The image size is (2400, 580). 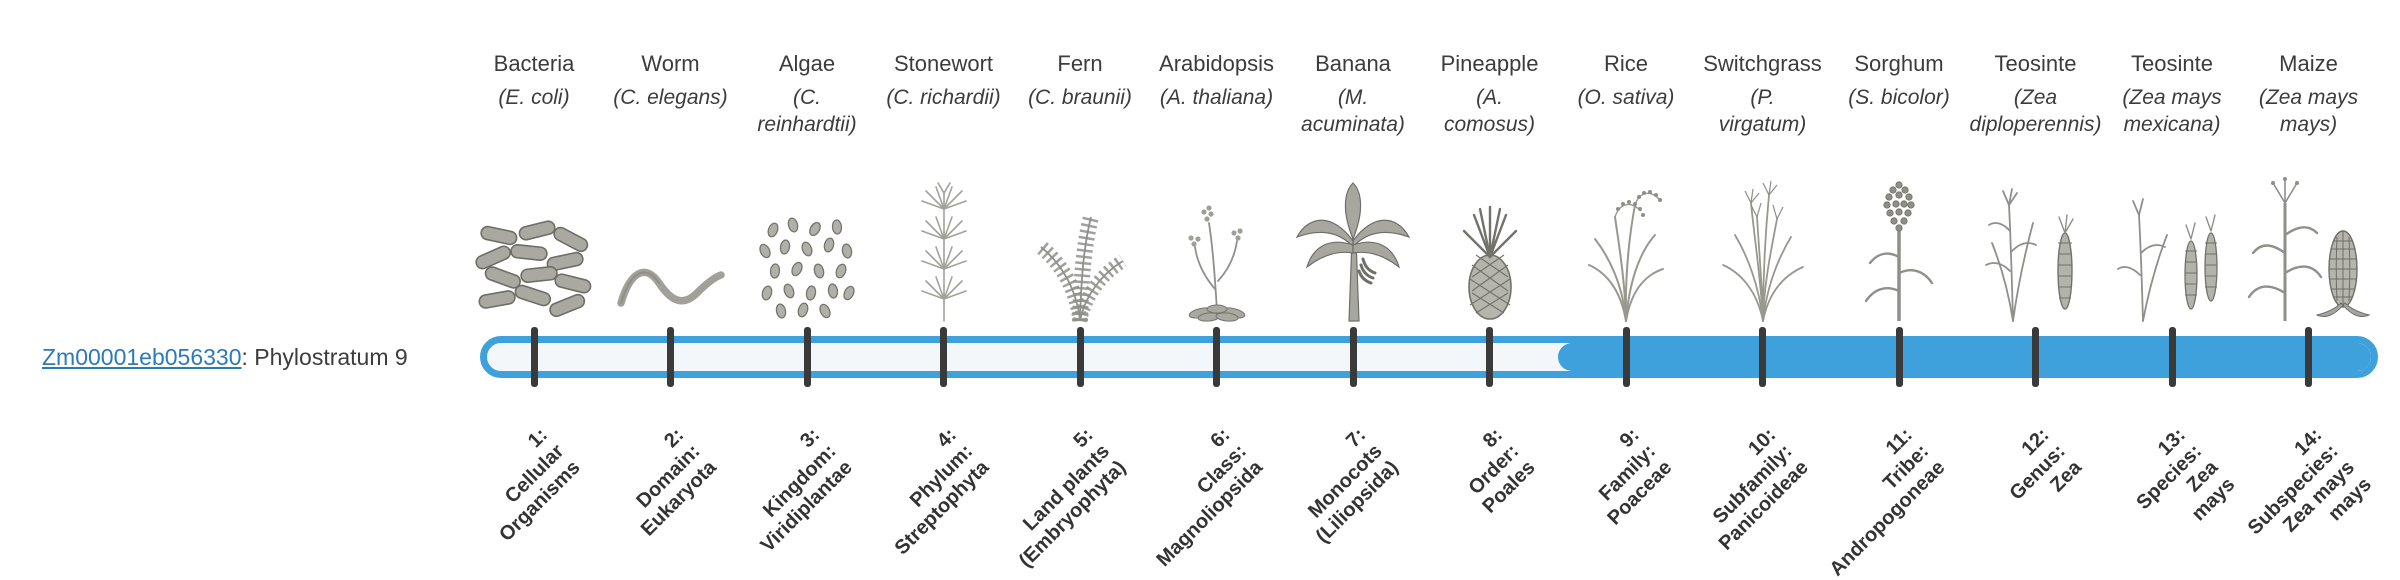 What do you see at coordinates (807, 230) in the screenshot?
I see `algae-icon` at bounding box center [807, 230].